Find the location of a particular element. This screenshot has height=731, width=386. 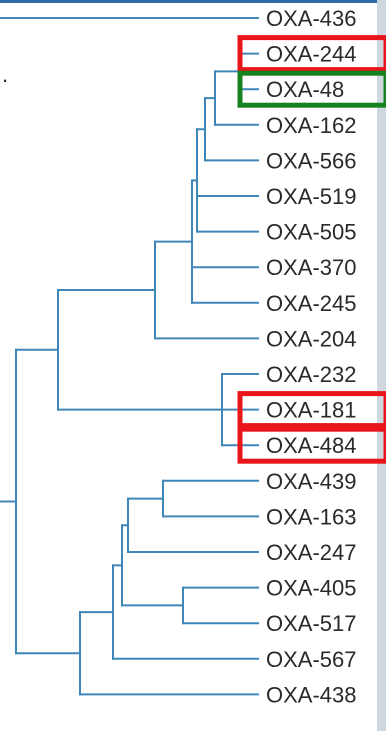

leaf-label-oxa-232: OXA-232 is located at coordinates (311, 374).